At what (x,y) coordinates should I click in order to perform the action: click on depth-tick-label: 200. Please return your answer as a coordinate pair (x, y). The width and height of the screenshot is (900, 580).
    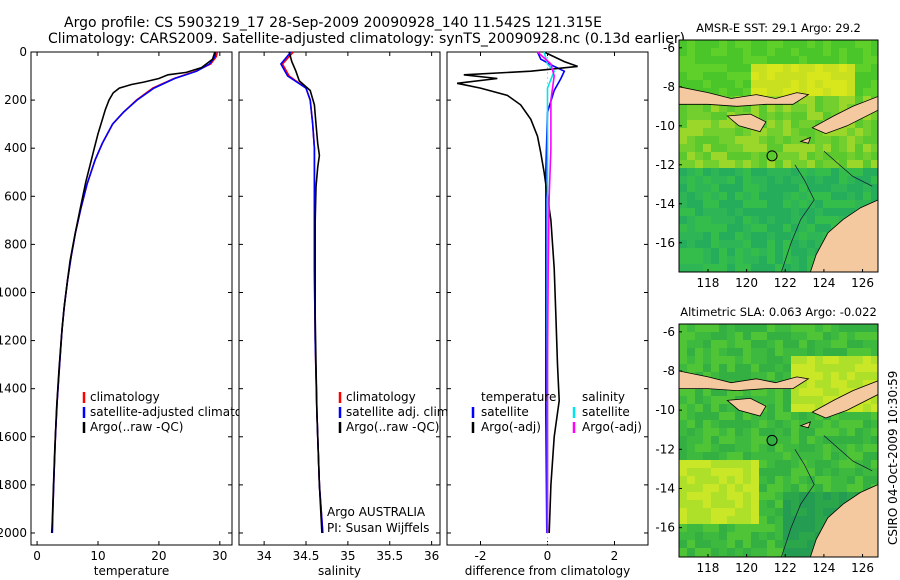
    Looking at the image, I should click on (15, 100).